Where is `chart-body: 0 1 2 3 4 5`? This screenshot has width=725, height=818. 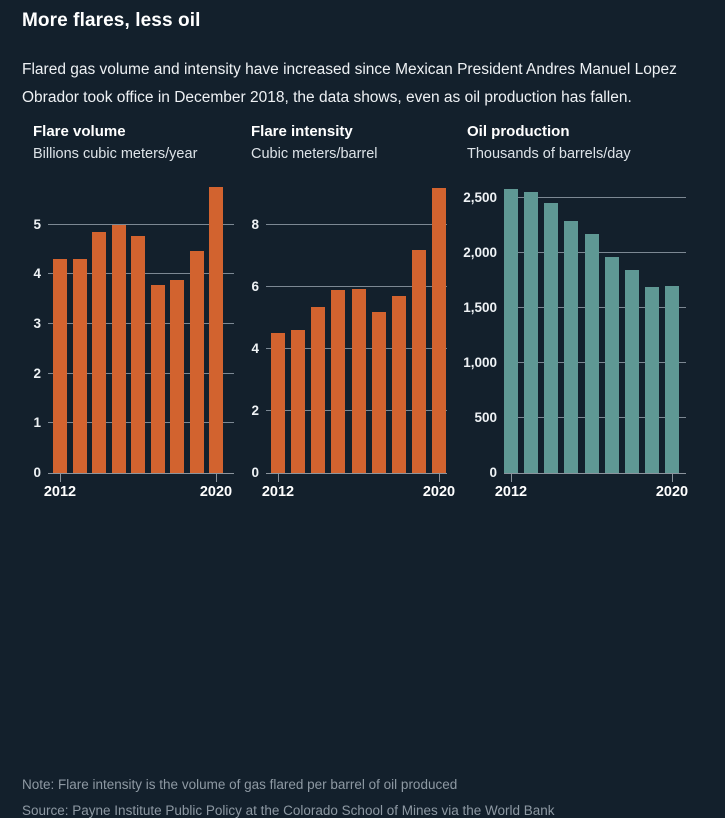
chart-body: 0 1 2 3 4 5 is located at coordinates (128, 331).